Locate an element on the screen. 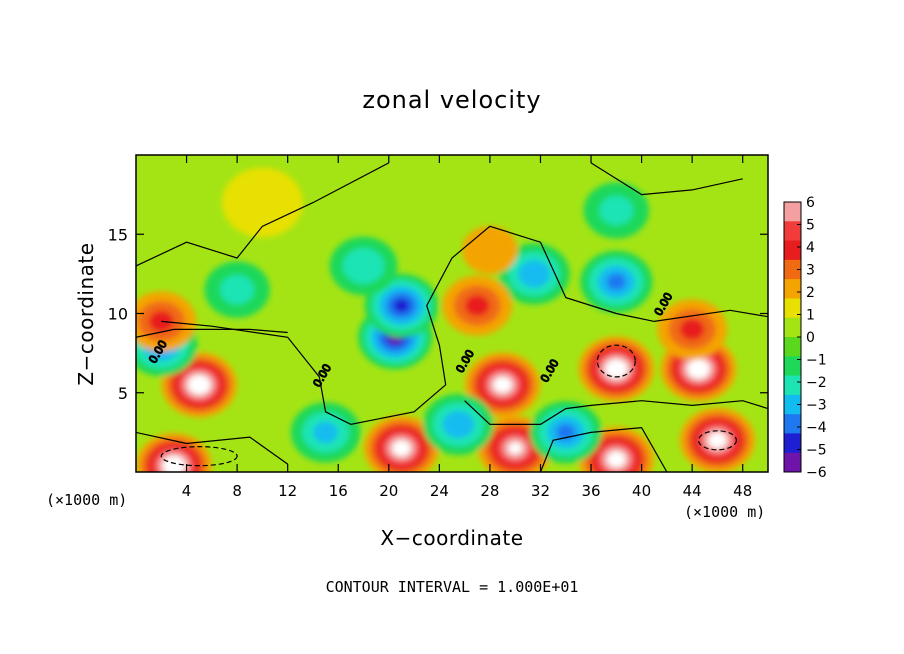 This screenshot has width=904, height=654. colorbar-tick-label: 0 is located at coordinates (810, 338).